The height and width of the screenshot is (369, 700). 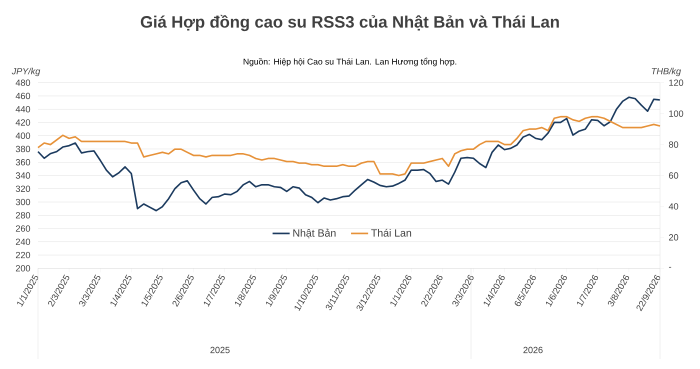 What do you see at coordinates (676, 83) in the screenshot?
I see `y2-tick-label: 120` at bounding box center [676, 83].